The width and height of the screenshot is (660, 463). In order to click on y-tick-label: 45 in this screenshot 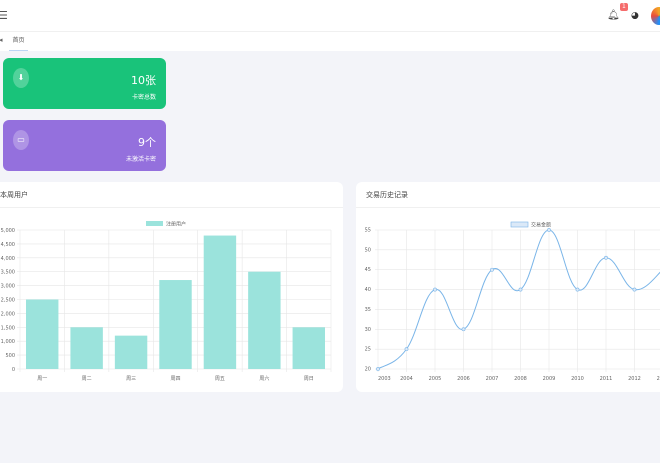, I will do `click(368, 270)`.